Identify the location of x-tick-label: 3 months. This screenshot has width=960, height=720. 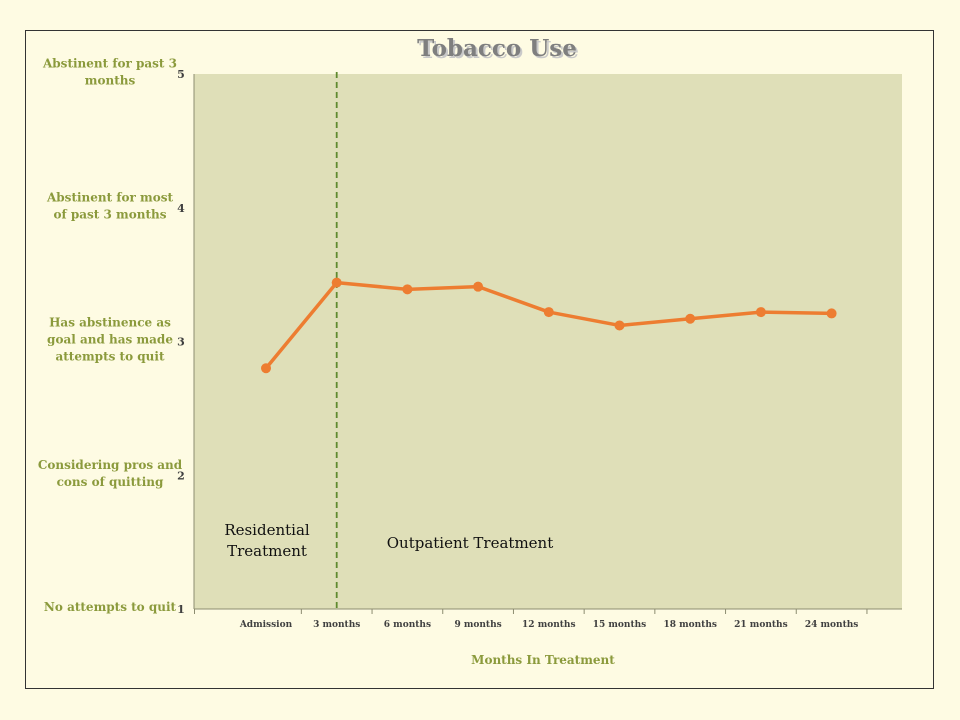
(336, 625).